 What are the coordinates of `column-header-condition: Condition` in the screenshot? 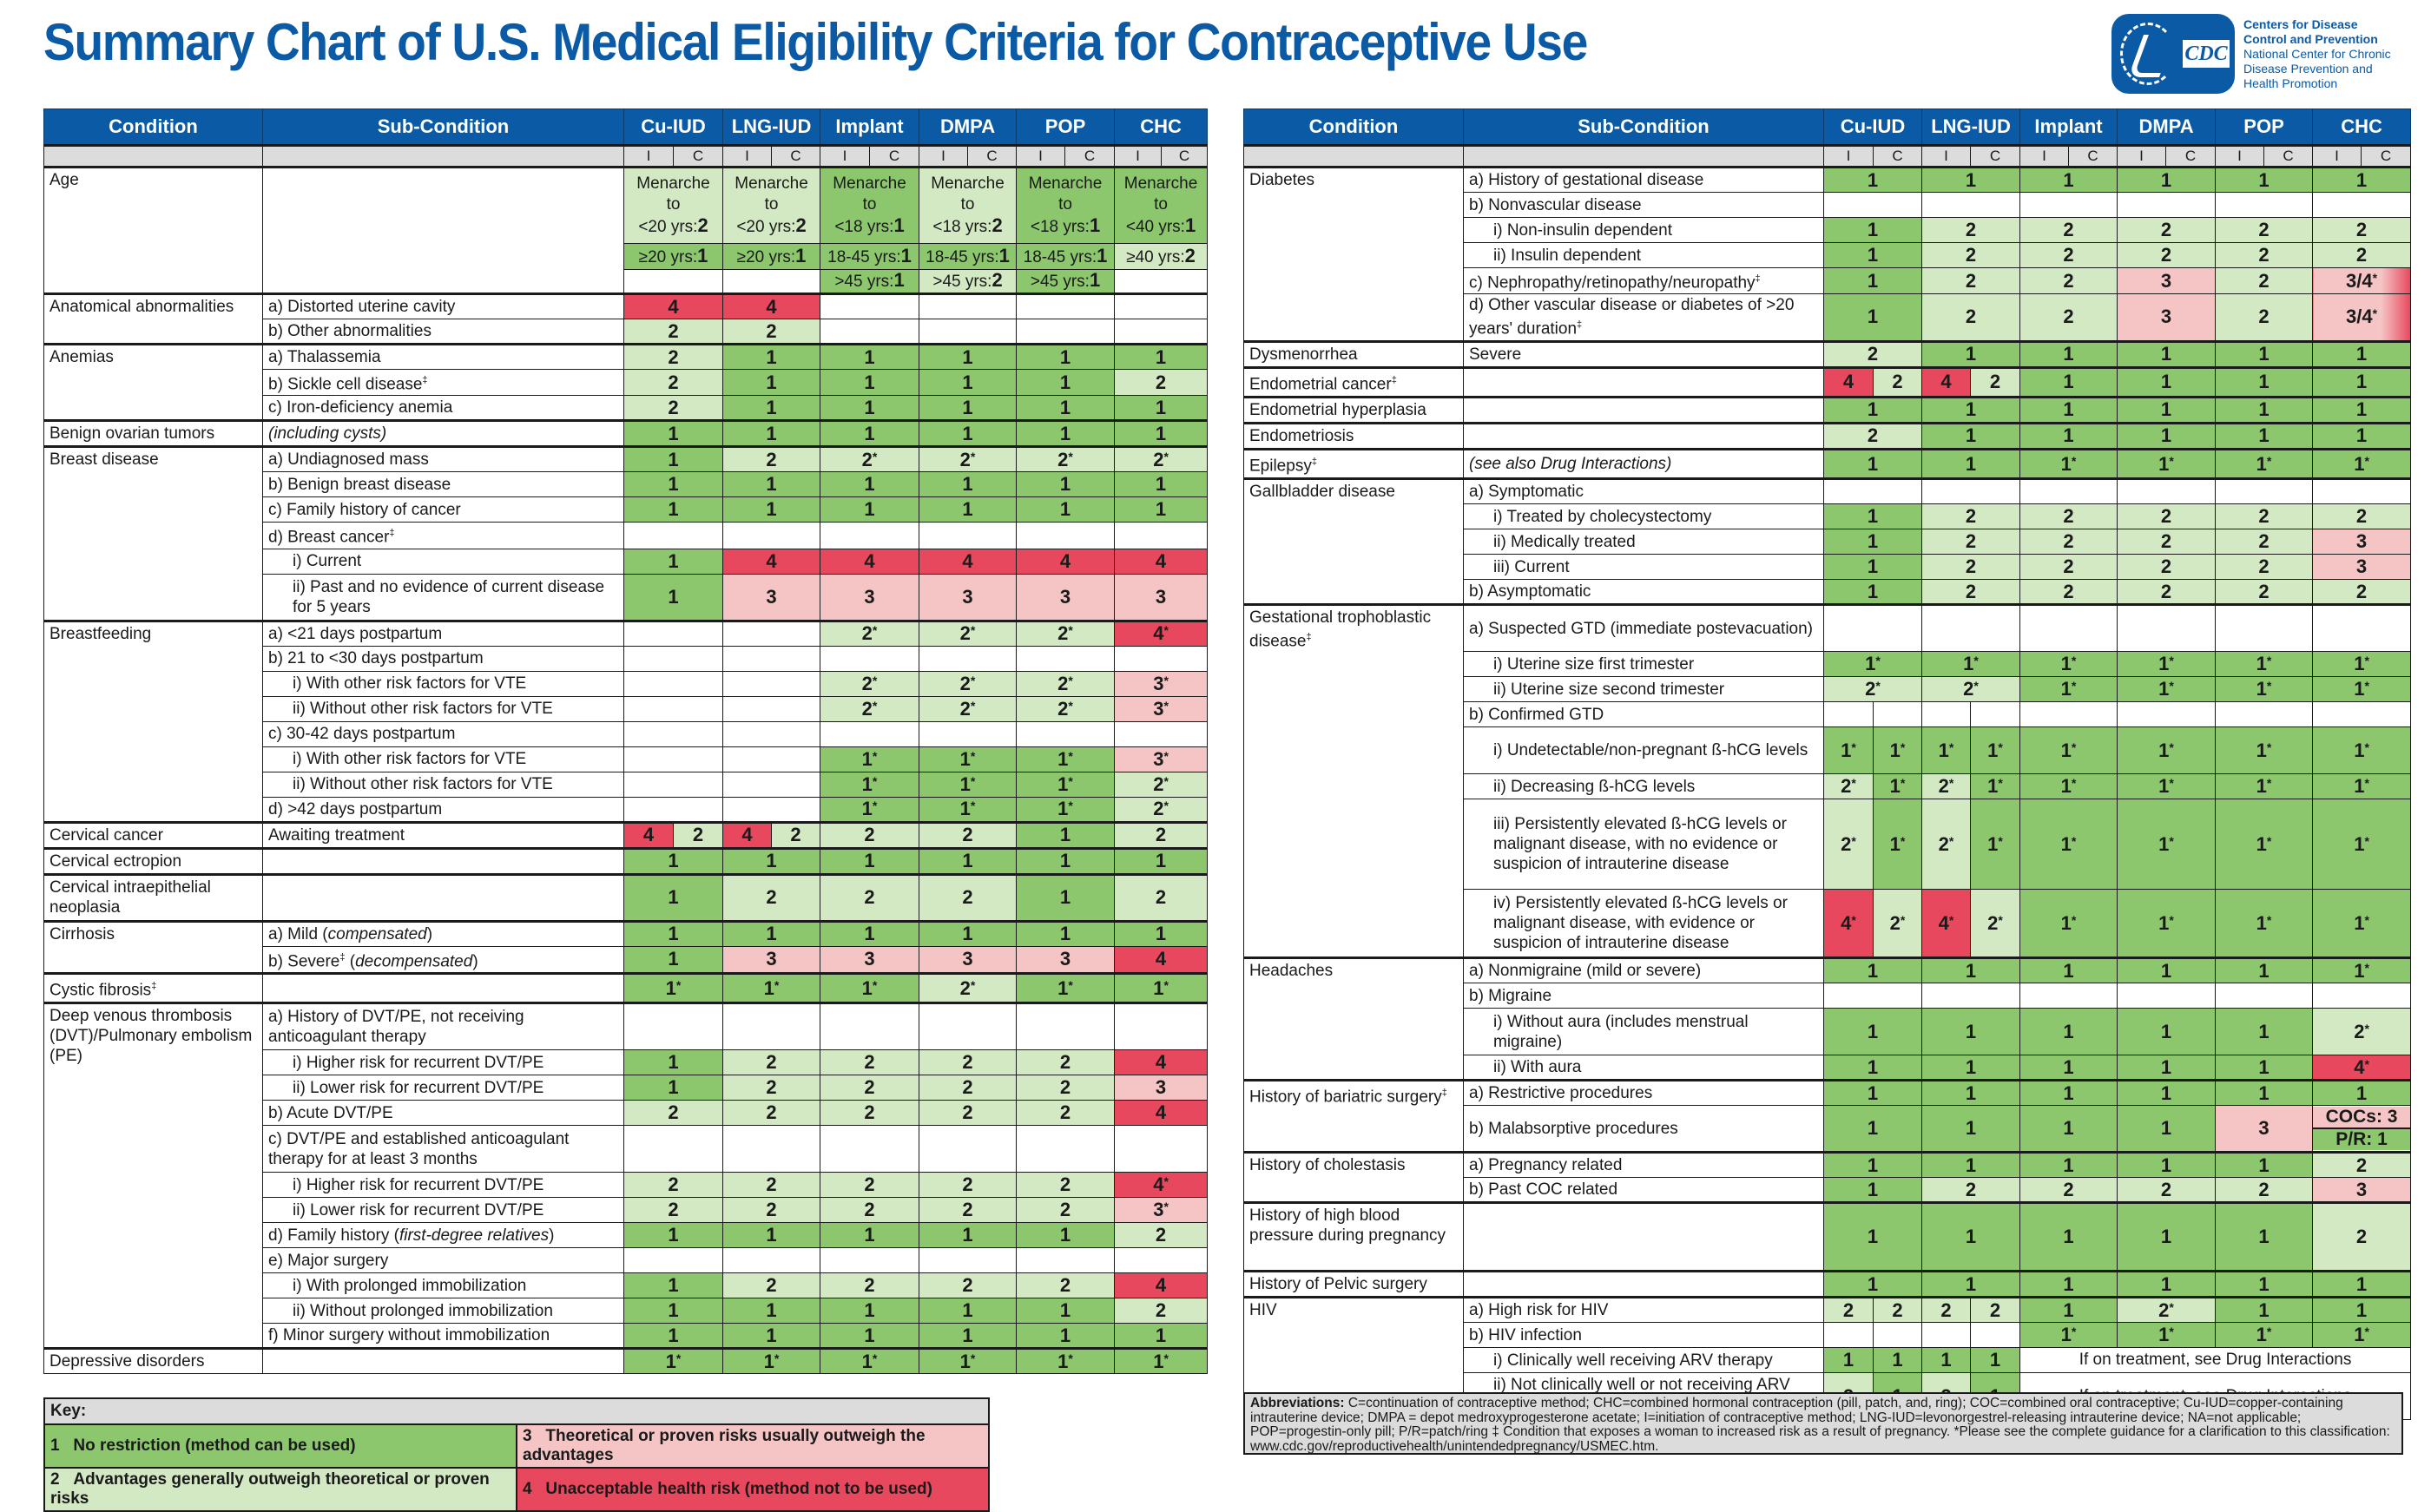 It's located at (153, 127).